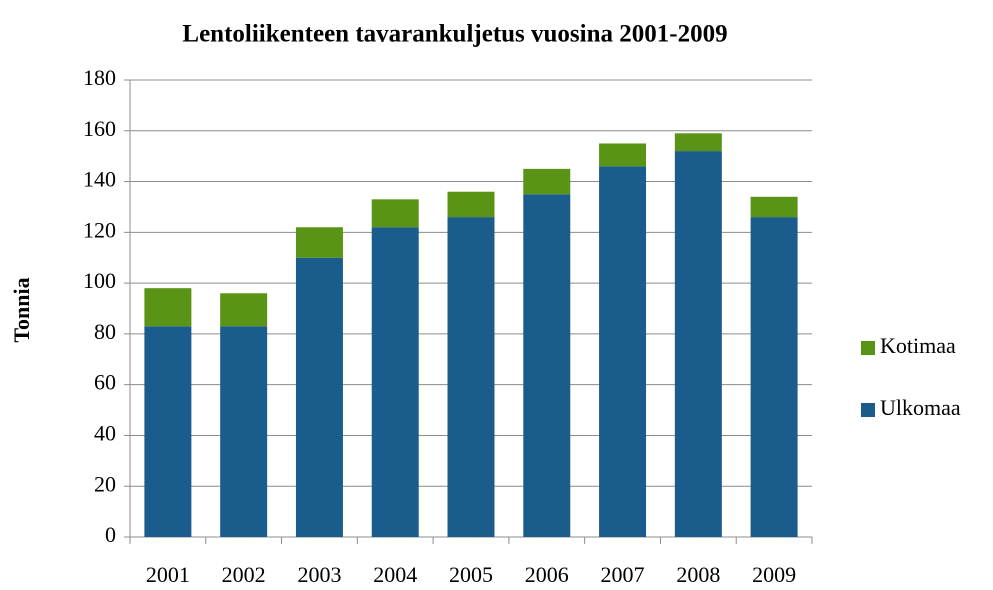  What do you see at coordinates (774, 574) in the screenshot?
I see `x-tick-label: 2009` at bounding box center [774, 574].